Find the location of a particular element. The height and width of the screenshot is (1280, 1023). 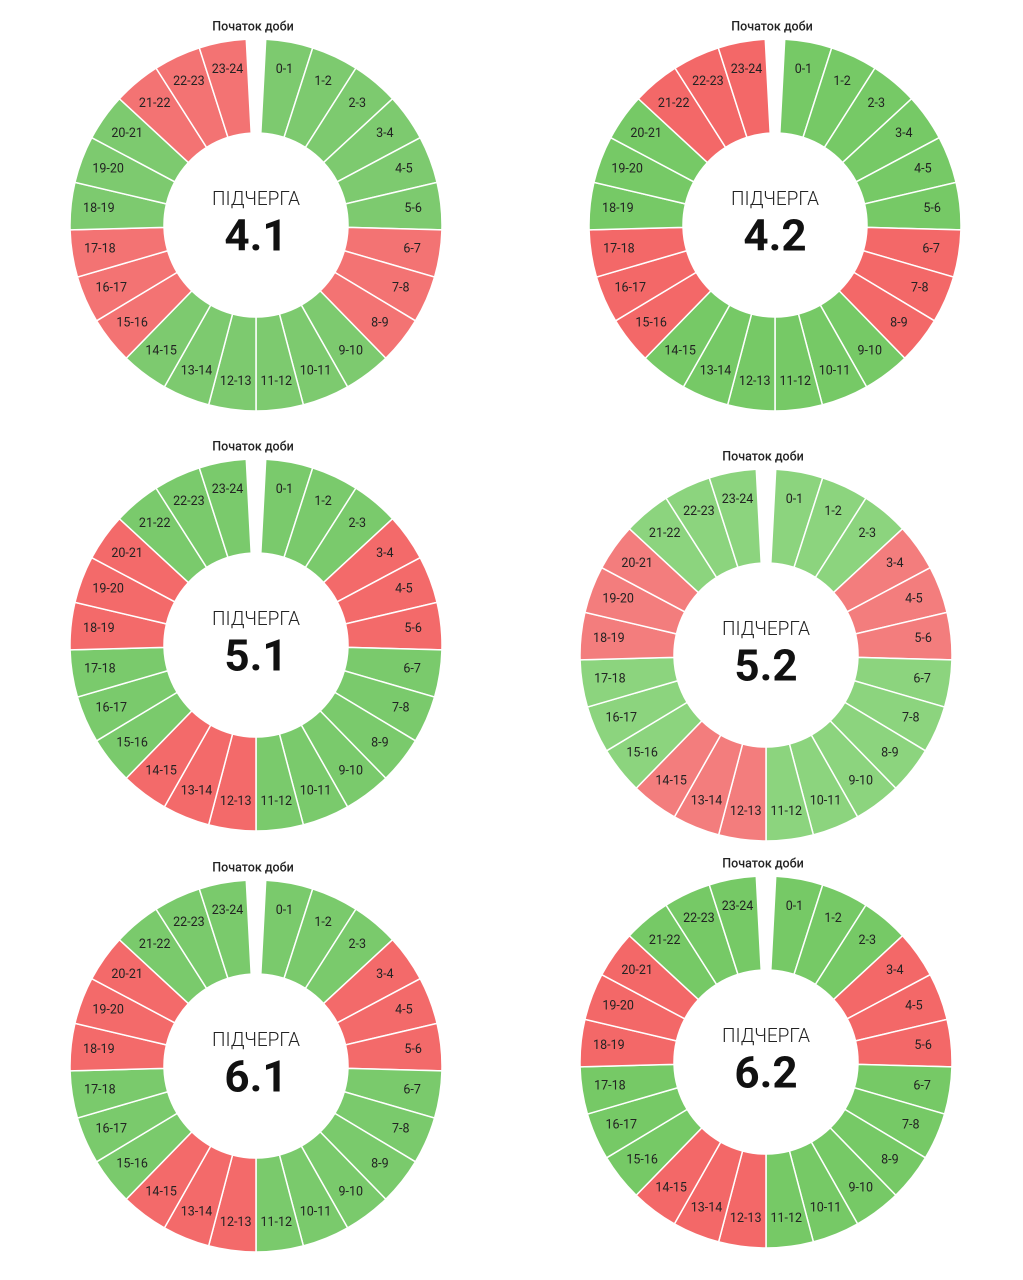

hour-label: 19-20 is located at coordinates (618, 599).